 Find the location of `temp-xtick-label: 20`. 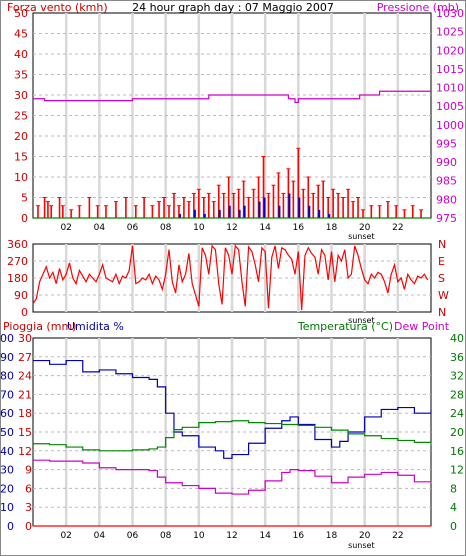

temp-xtick-label: 20 is located at coordinates (365, 536).